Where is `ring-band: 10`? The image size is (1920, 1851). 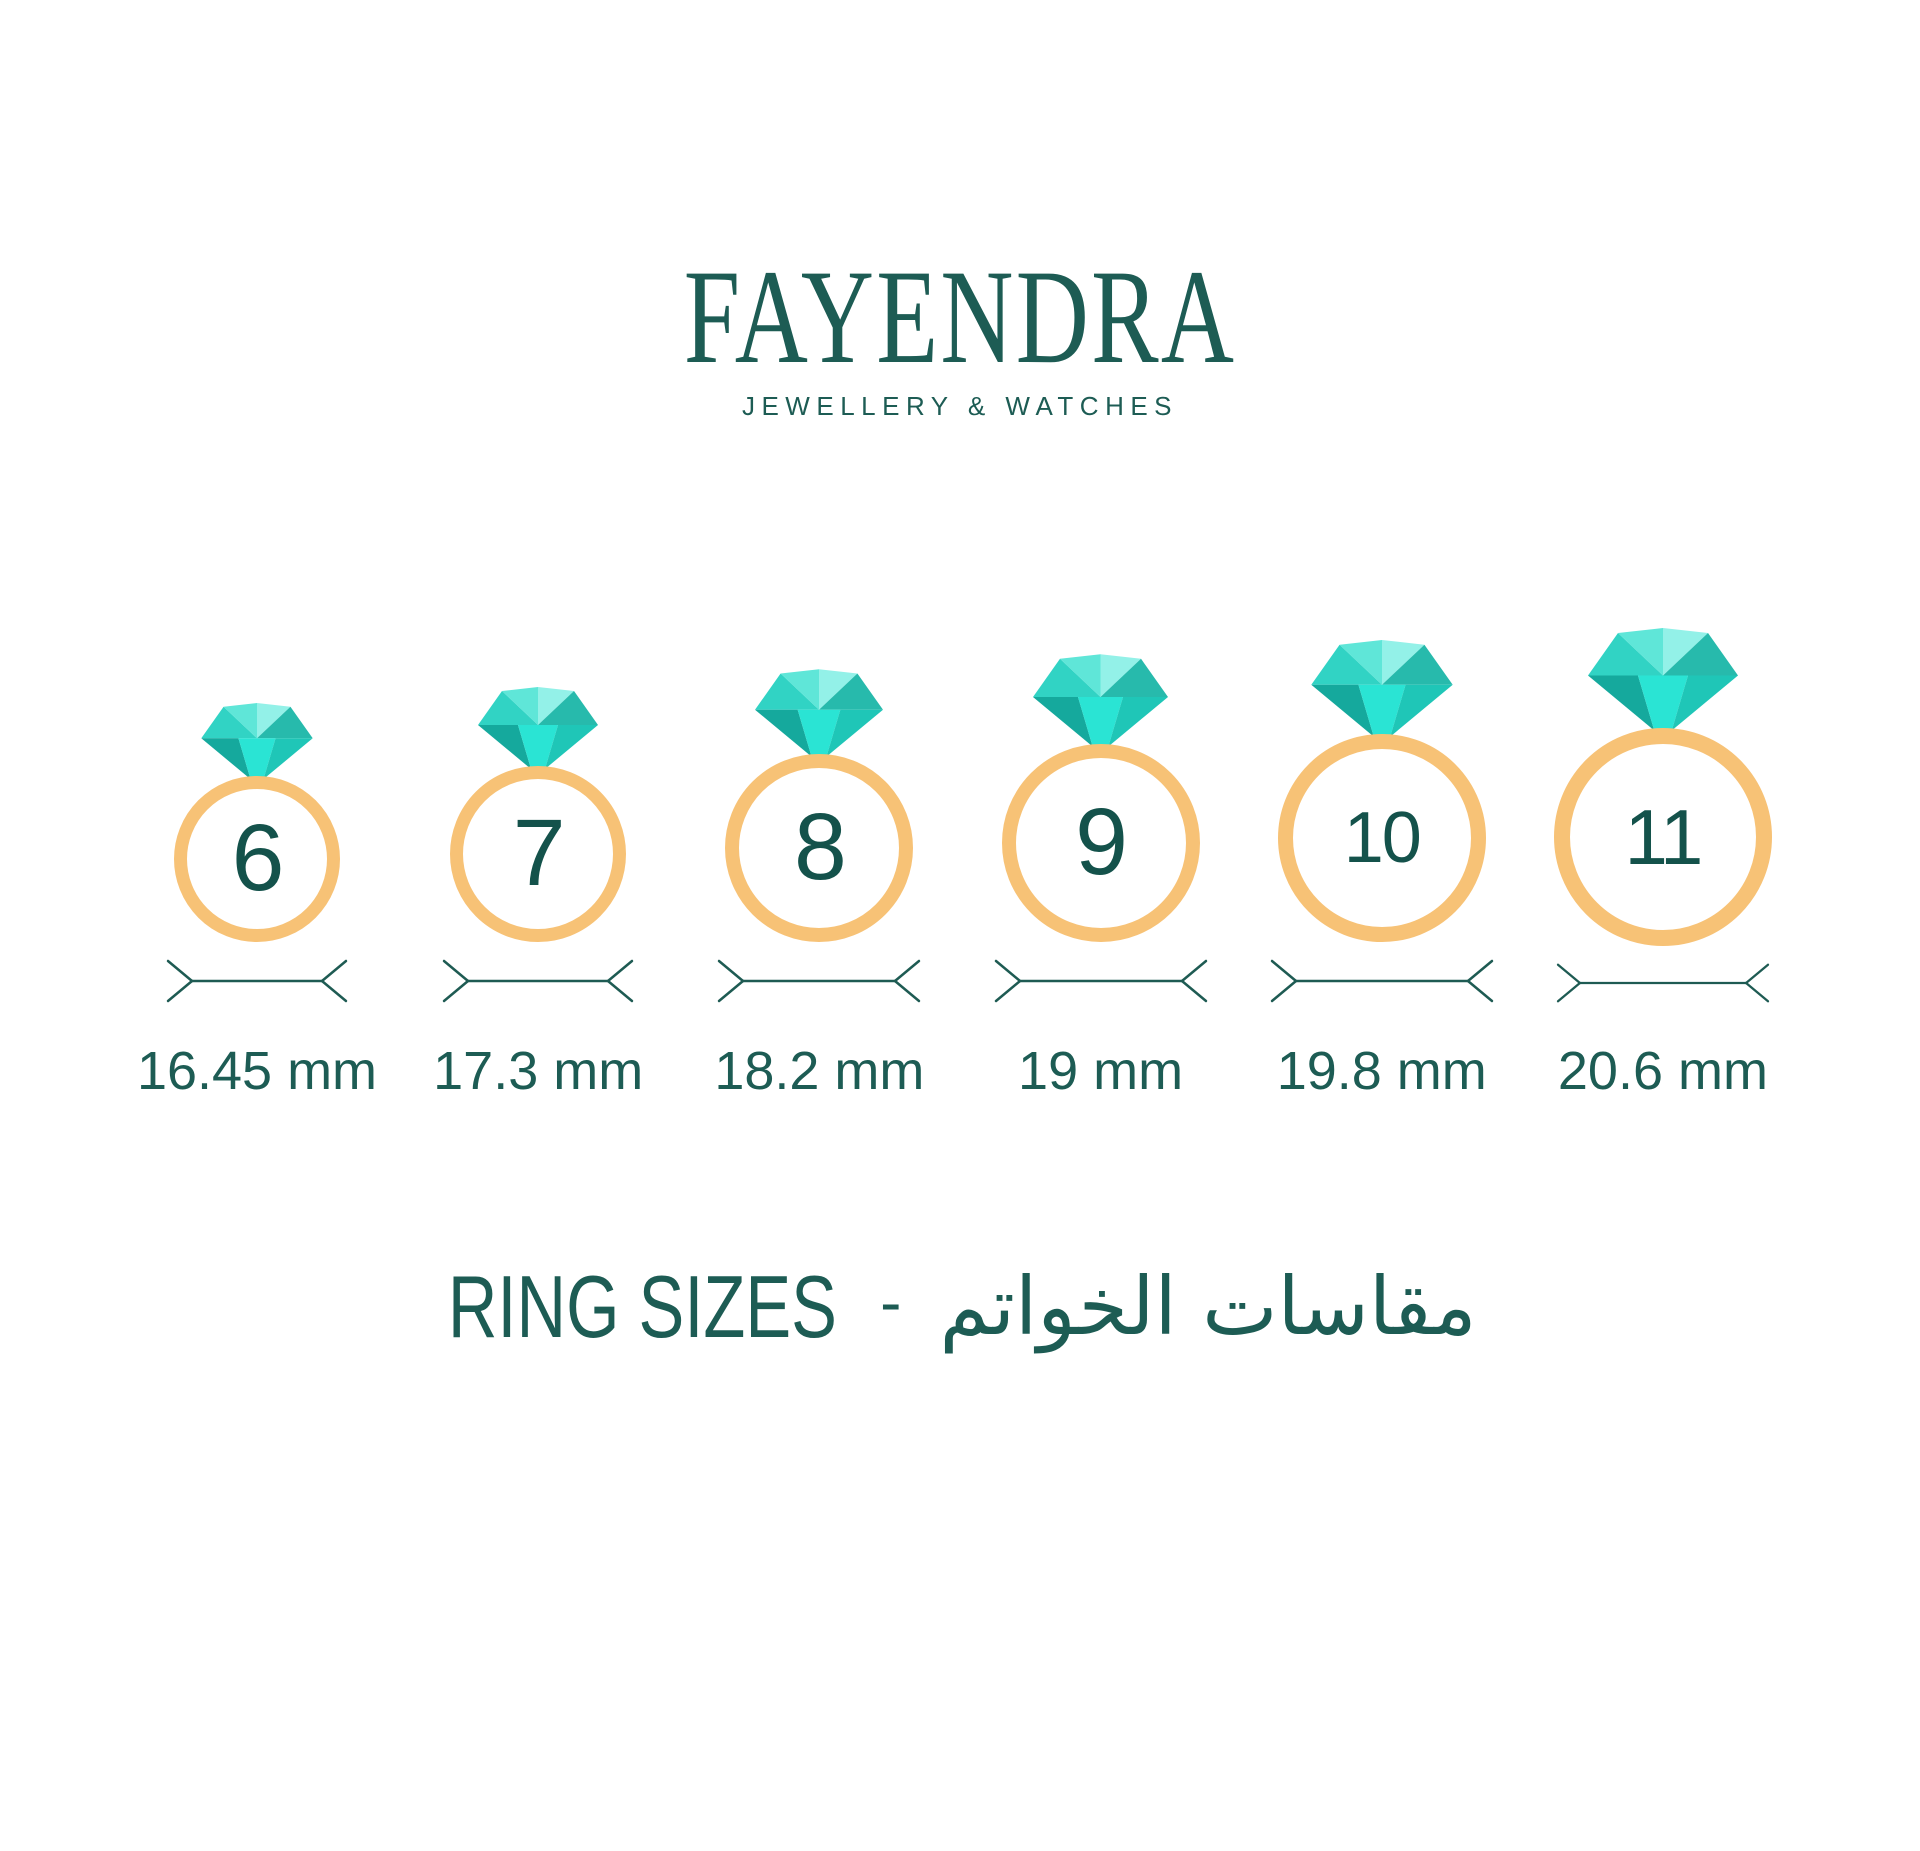
ring-band: 10 is located at coordinates (1381, 837).